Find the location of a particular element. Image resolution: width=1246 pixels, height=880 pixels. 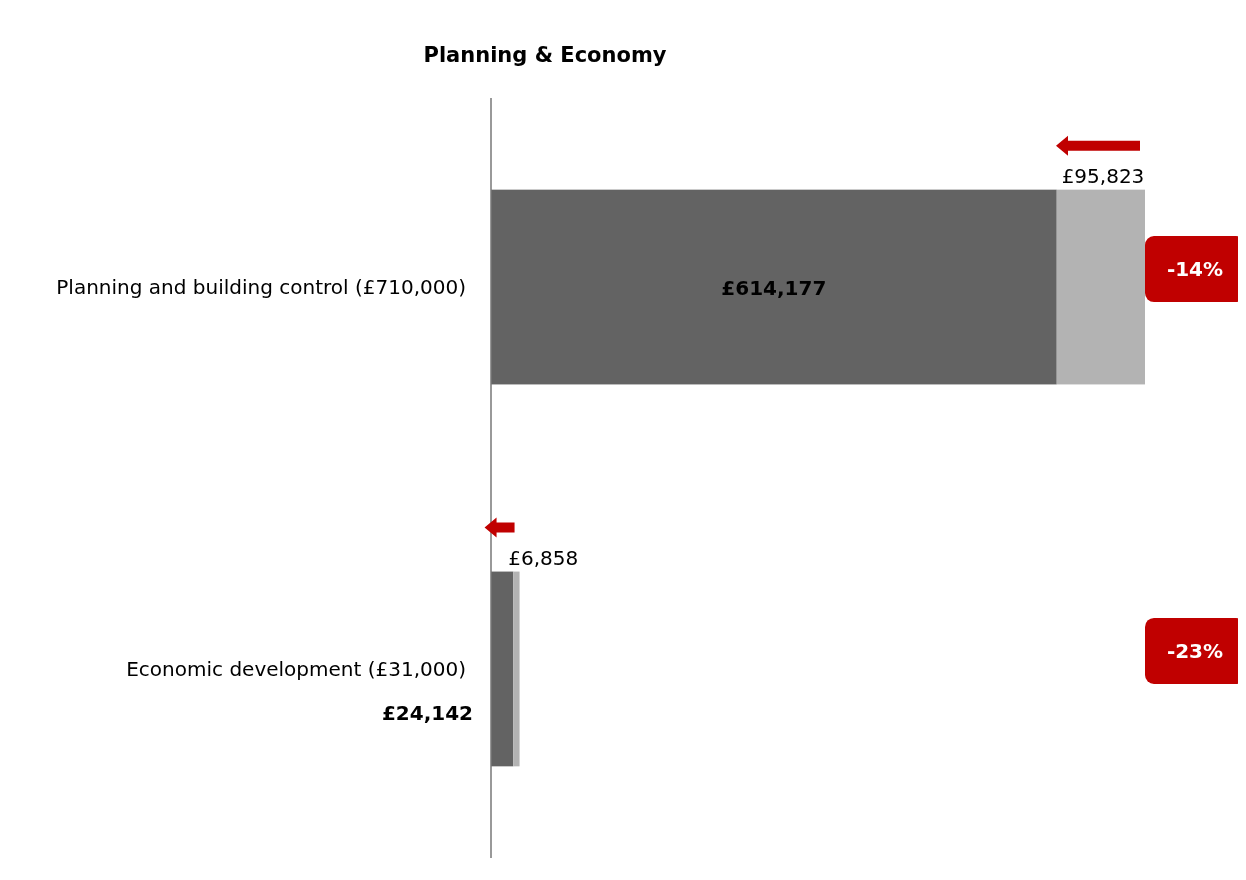

text: -23% is located at coordinates (1195, 650).